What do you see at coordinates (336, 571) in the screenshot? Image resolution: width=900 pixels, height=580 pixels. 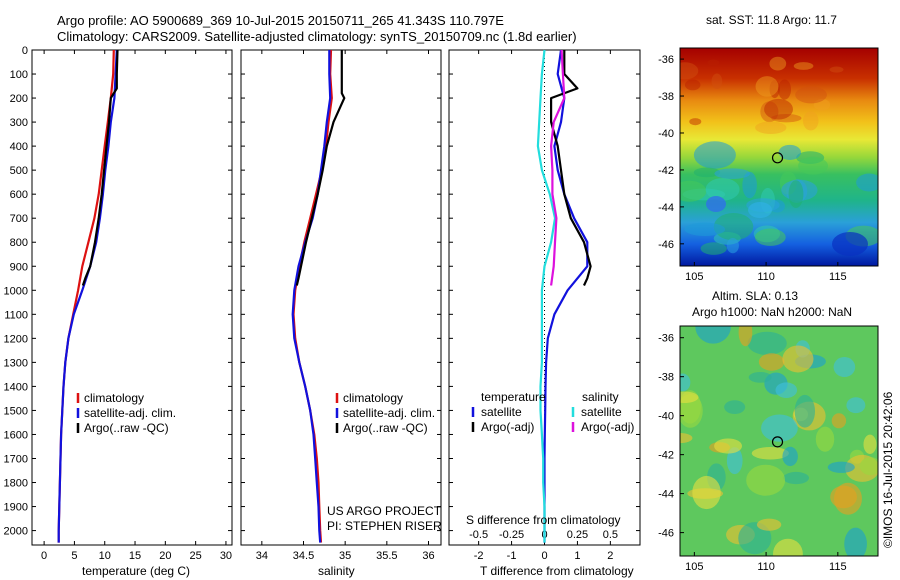 I see `salinity-xlabel: salinity` at bounding box center [336, 571].